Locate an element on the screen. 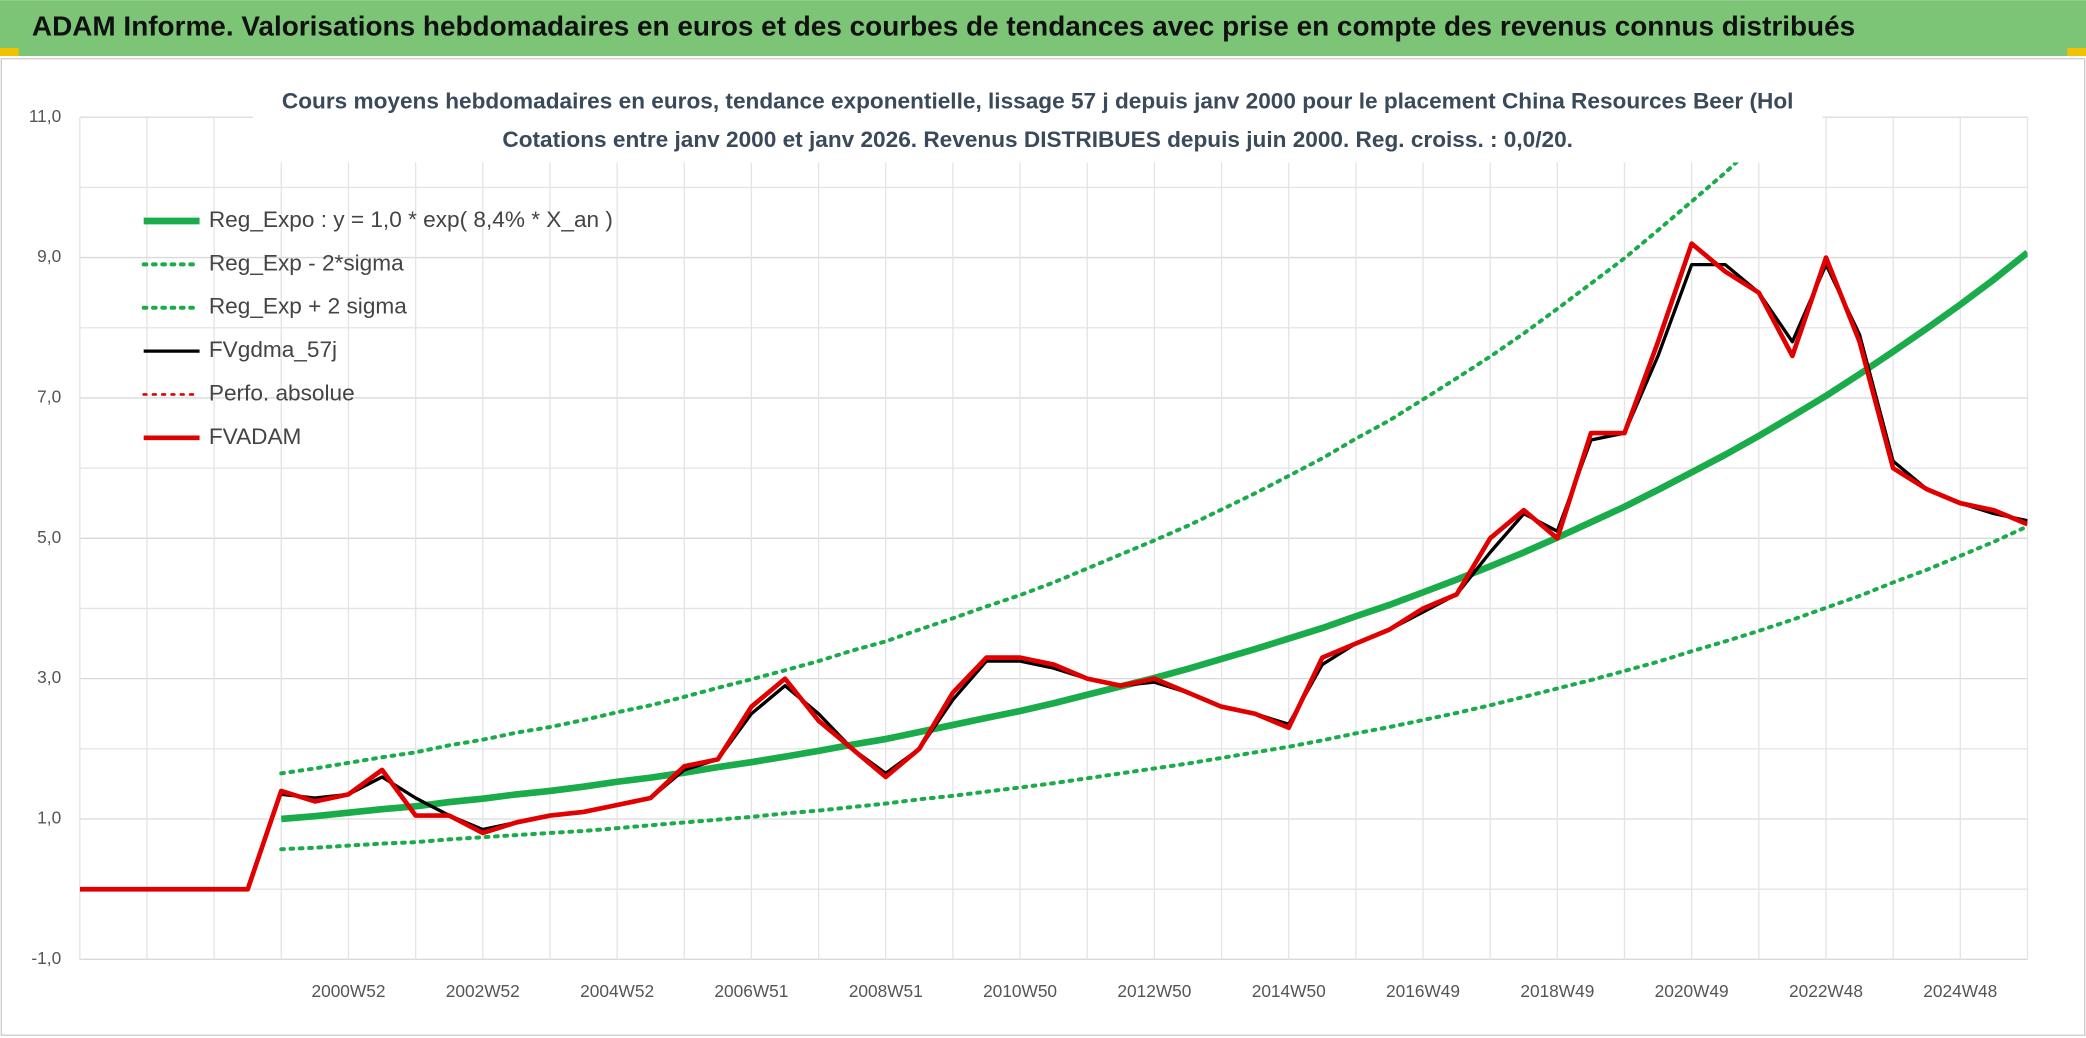 The height and width of the screenshot is (1038, 2086). x-tick-label: 2012W50 is located at coordinates (1154, 991).